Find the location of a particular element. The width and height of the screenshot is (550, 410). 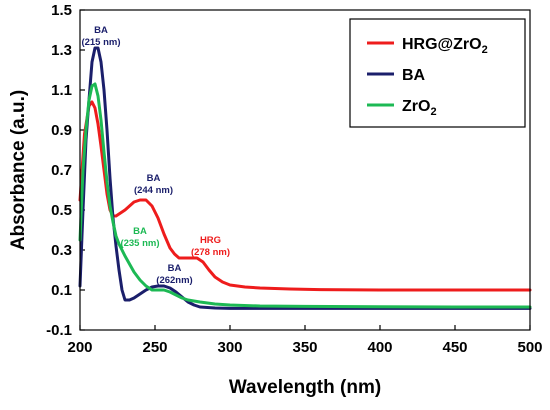

y-tick-label: 0.7 is located at coordinates (61, 170).